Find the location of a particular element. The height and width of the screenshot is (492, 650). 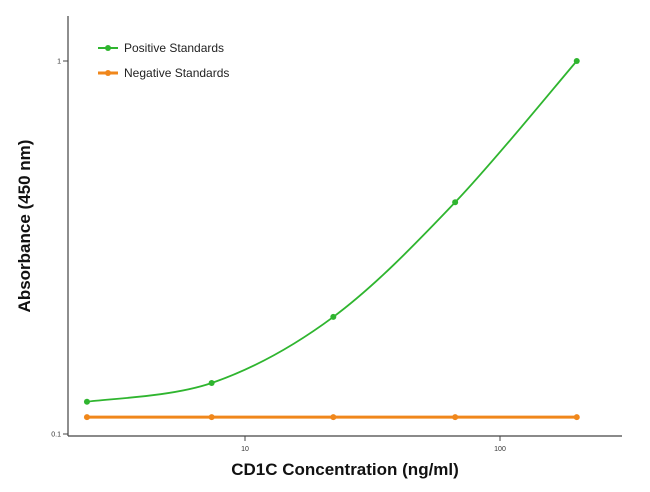

series-negative-standards is located at coordinates (331, 417).